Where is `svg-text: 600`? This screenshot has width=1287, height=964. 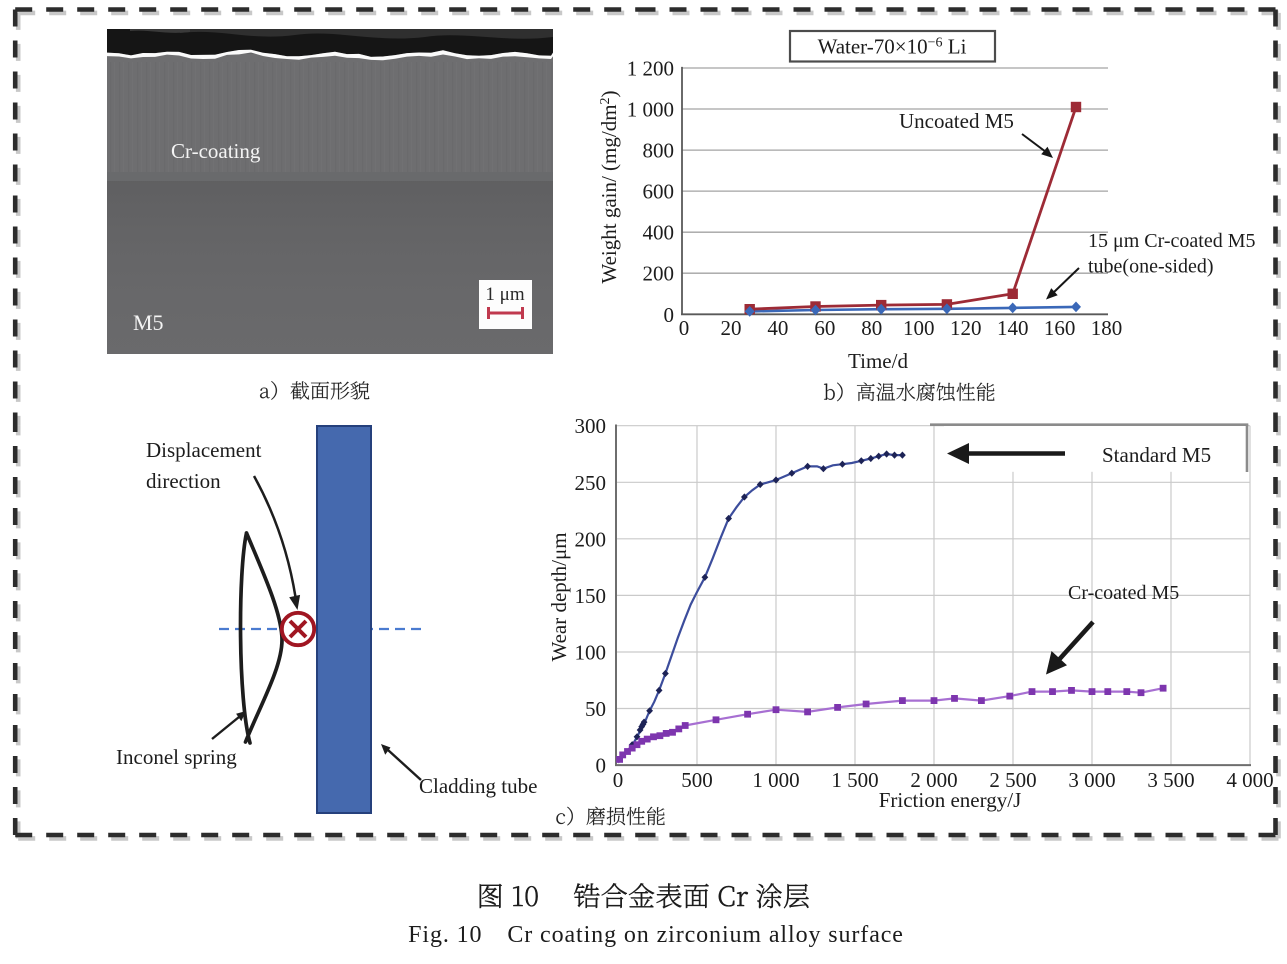
svg-text: 600 is located at coordinates (659, 192).